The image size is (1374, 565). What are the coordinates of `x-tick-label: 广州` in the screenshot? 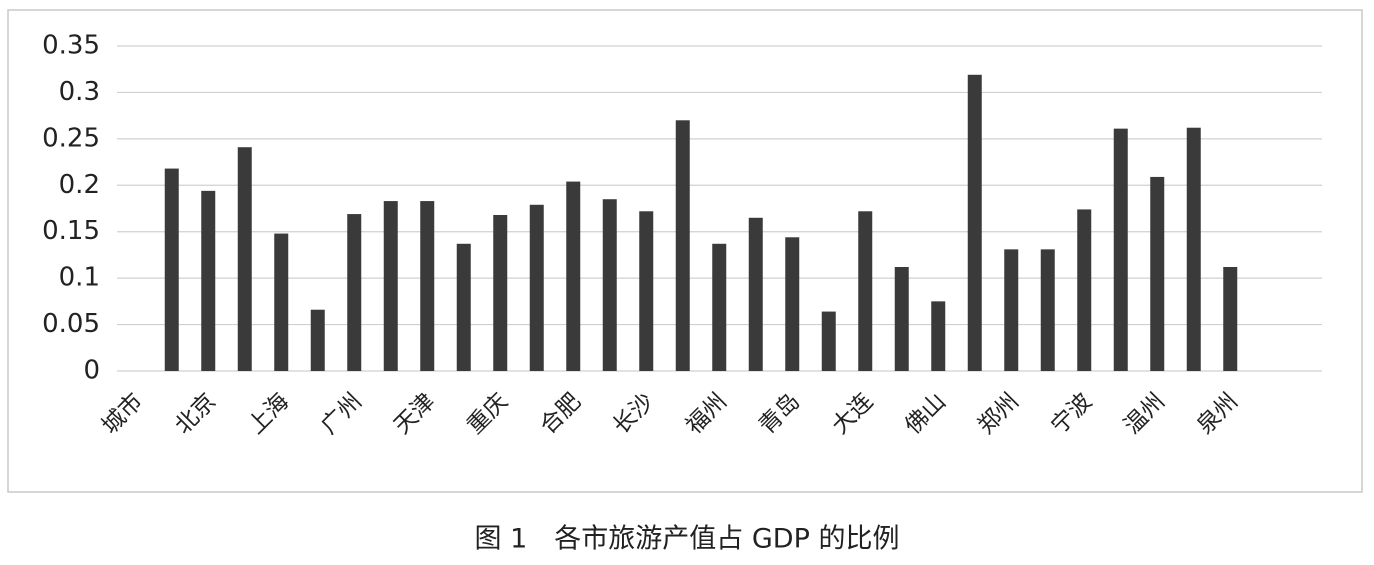 It's located at (341, 413).